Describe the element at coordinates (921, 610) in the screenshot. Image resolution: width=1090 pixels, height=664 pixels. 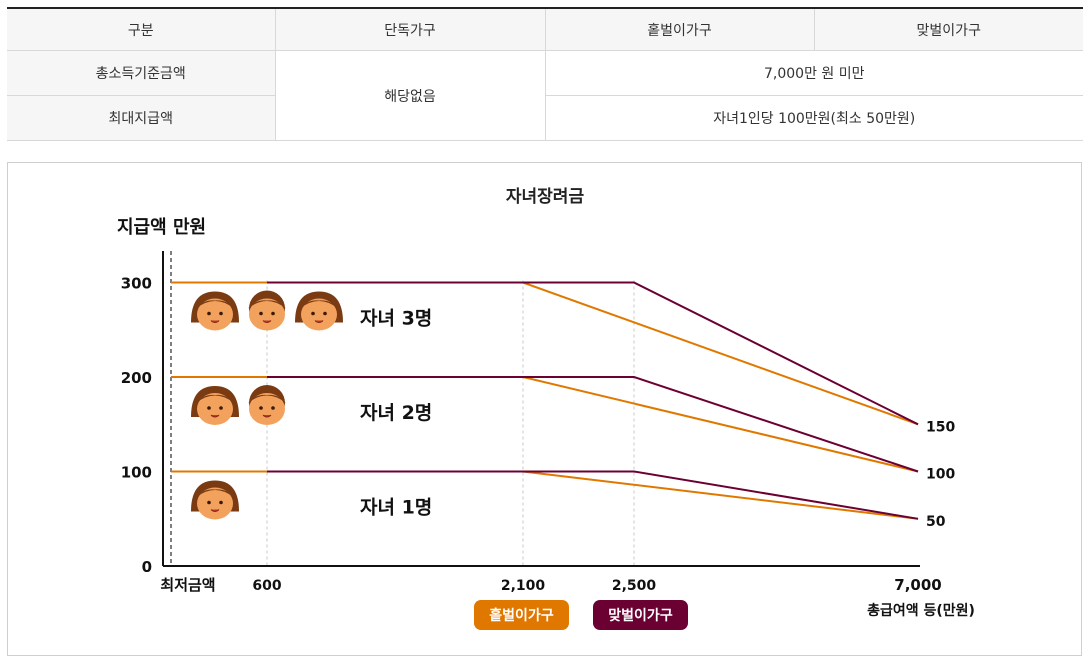
I see `x-axis-label: 총급여액 등(만원)` at that location.